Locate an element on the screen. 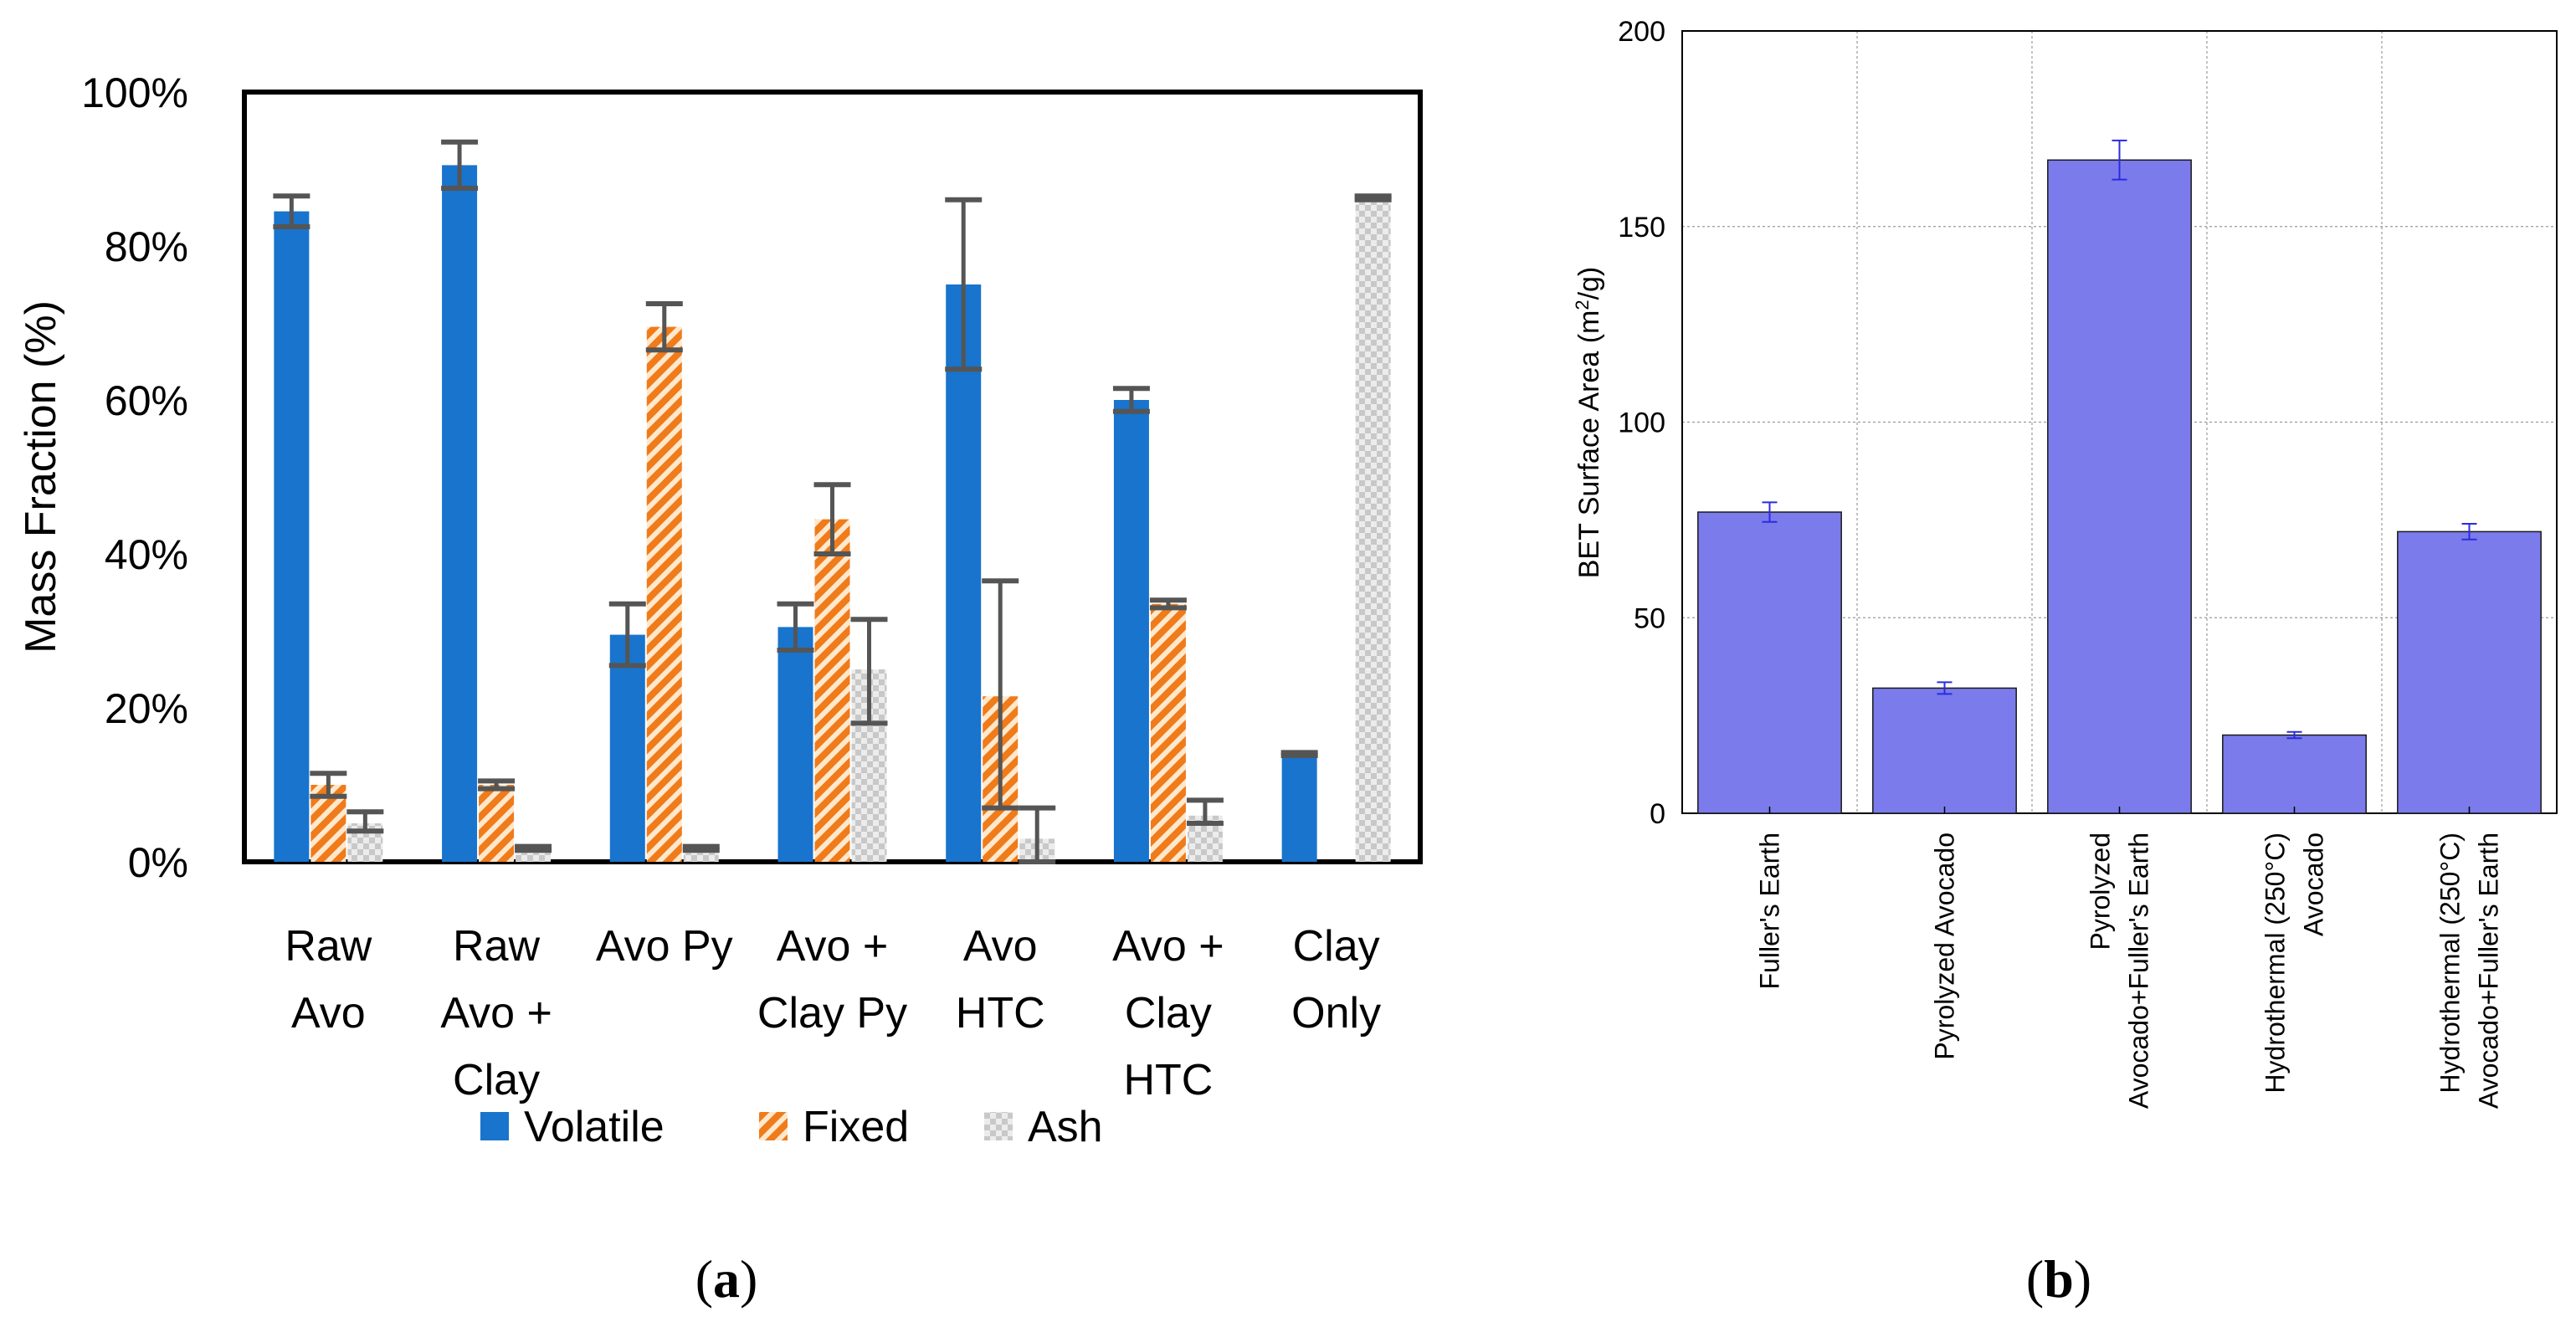 The image size is (2576, 1322). bar-ash-avo-py is located at coordinates (701, 856).